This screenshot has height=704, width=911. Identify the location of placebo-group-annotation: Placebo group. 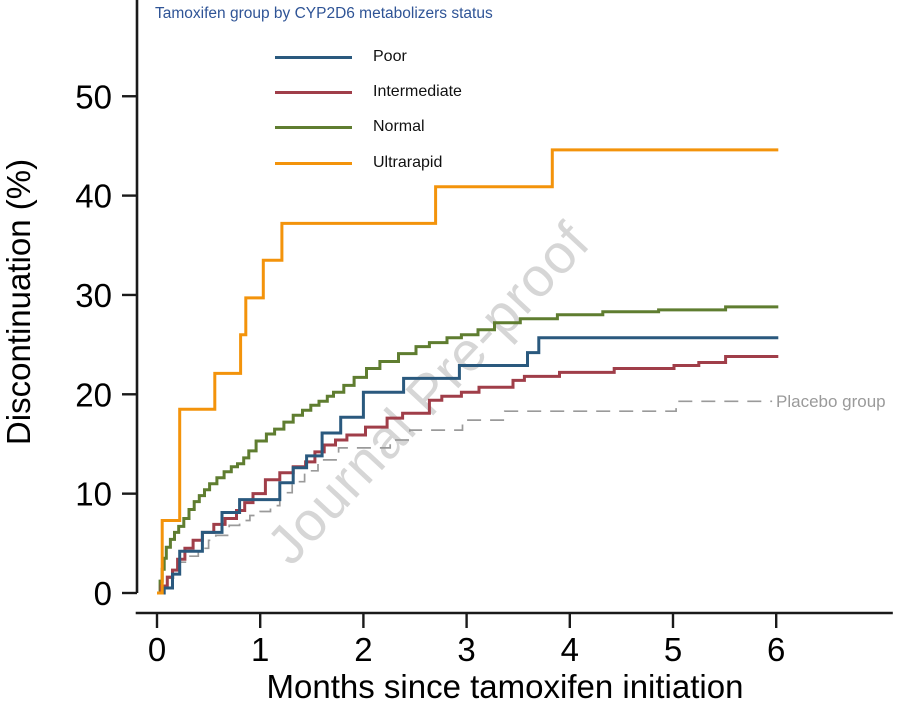
(831, 401).